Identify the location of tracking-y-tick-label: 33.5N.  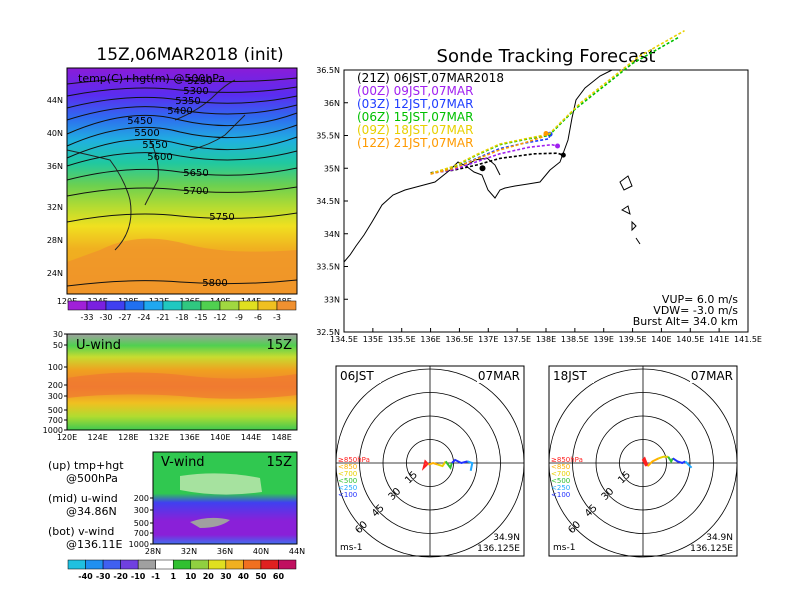
(328, 267).